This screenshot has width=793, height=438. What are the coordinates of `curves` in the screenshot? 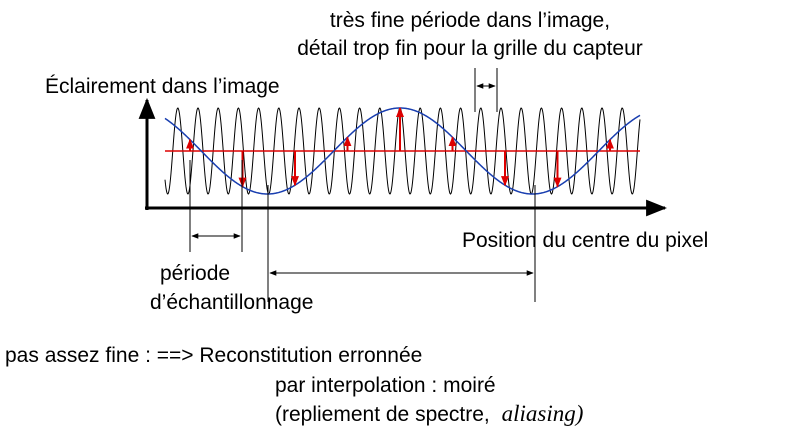 It's located at (402, 151).